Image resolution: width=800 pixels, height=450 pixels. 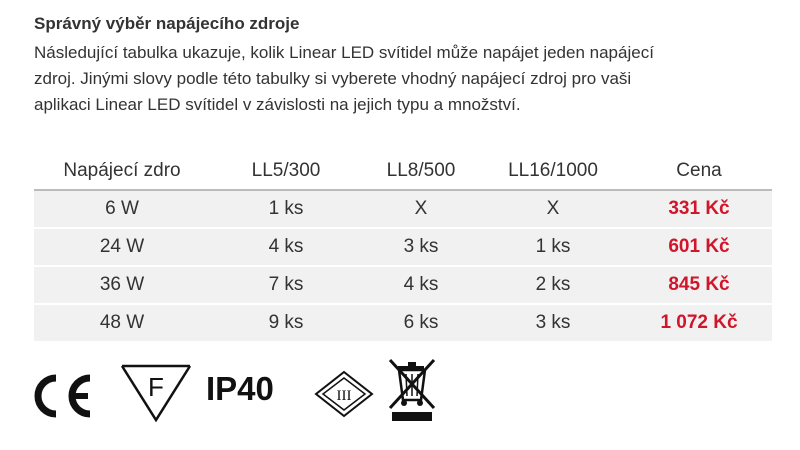 I want to click on table-row: 24 W 4 ks 3 ks 1 ks 601 Kč, so click(x=403, y=247).